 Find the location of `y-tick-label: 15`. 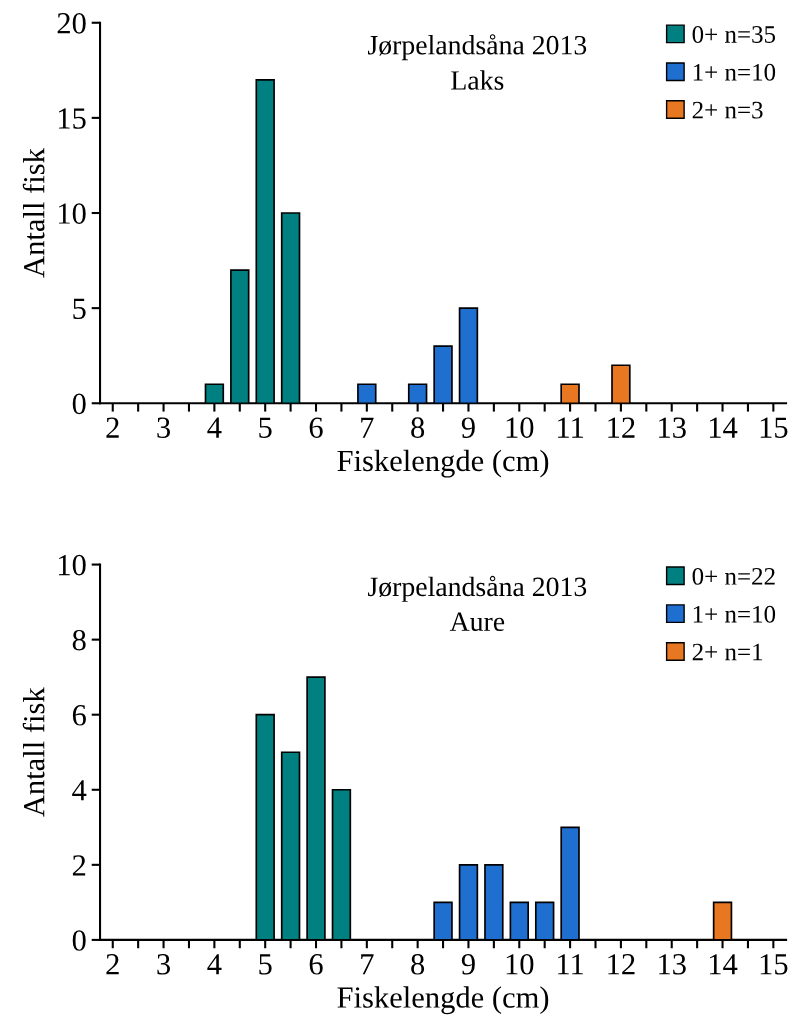

y-tick-label: 15 is located at coordinates (72, 118).